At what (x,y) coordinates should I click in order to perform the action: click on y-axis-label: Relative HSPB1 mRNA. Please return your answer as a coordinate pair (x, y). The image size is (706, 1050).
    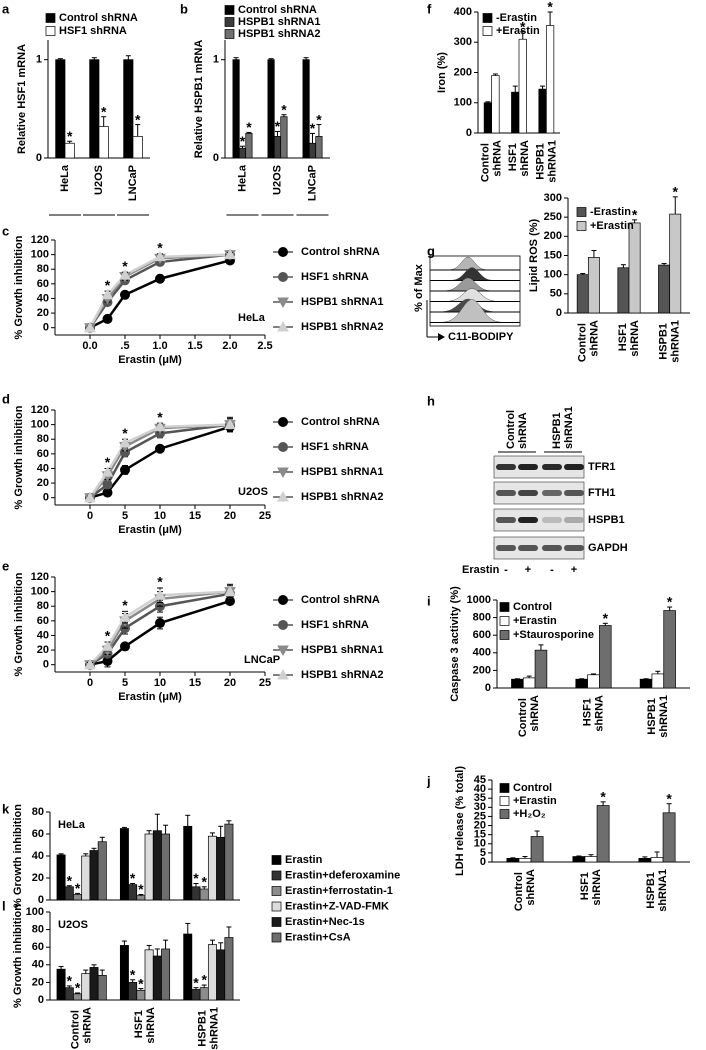
    Looking at the image, I should click on (199, 99).